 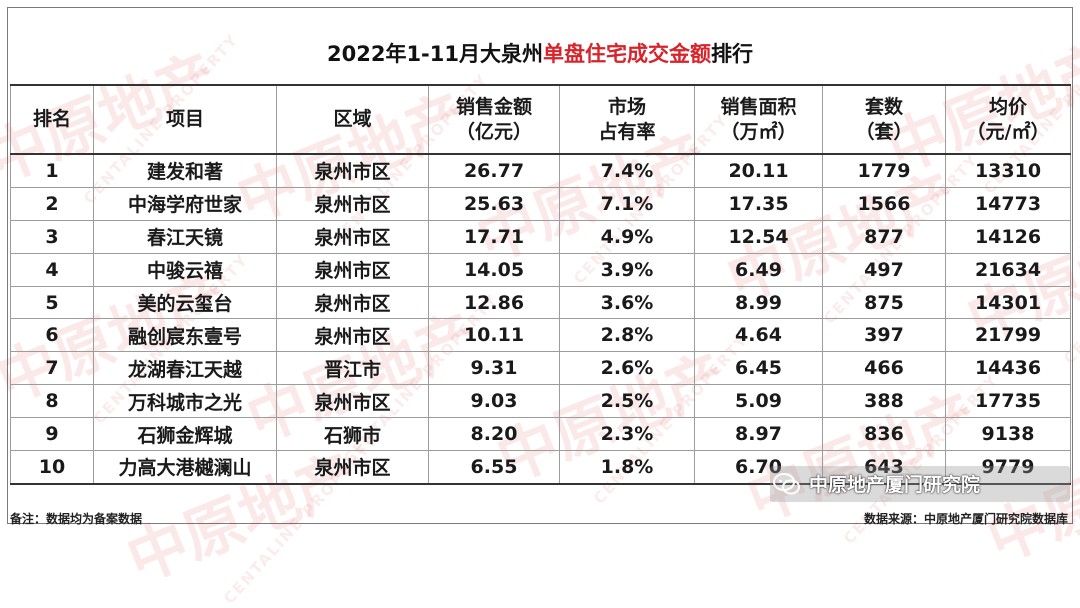 What do you see at coordinates (494, 302) in the screenshot?
I see `cell-amount: 12.86` at bounding box center [494, 302].